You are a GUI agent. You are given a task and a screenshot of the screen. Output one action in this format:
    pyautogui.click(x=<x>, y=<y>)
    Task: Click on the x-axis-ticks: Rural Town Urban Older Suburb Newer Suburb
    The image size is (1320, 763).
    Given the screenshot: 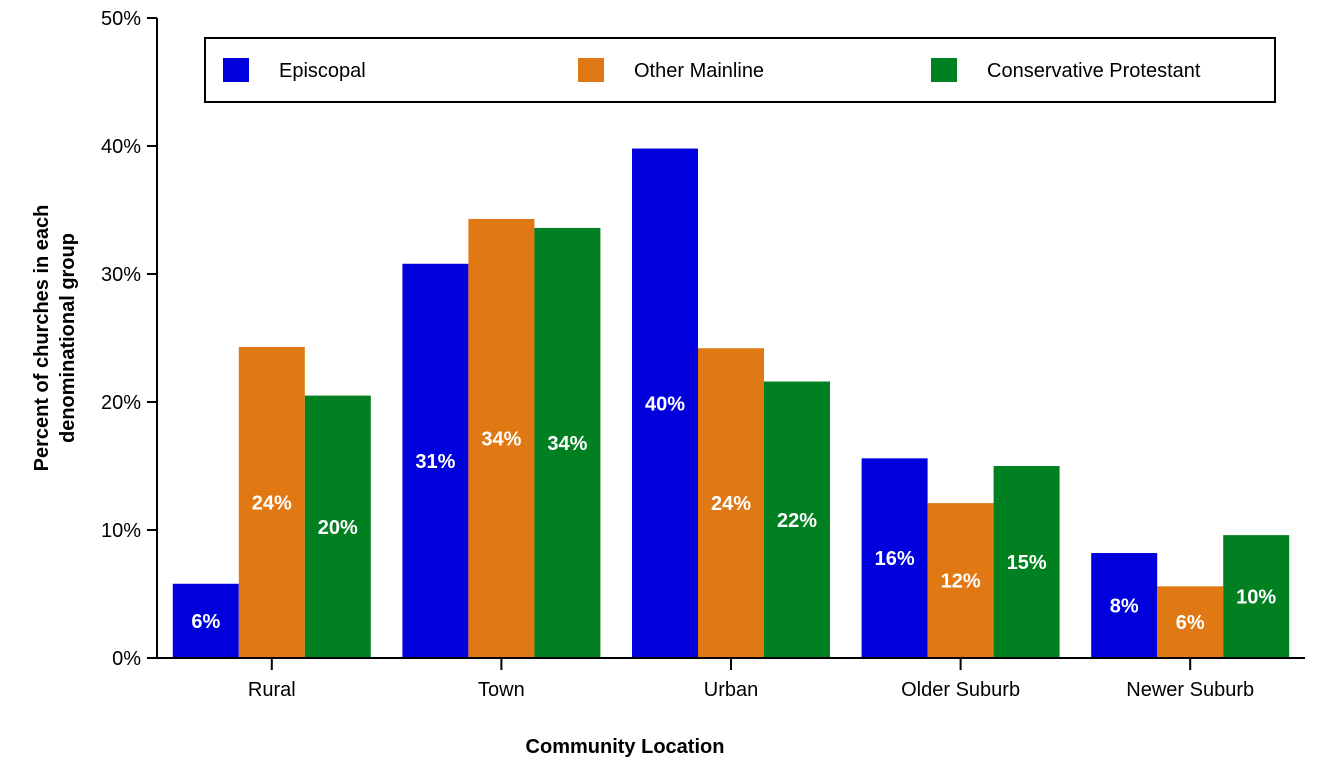 What is the action you would take?
    pyautogui.click(x=751, y=679)
    